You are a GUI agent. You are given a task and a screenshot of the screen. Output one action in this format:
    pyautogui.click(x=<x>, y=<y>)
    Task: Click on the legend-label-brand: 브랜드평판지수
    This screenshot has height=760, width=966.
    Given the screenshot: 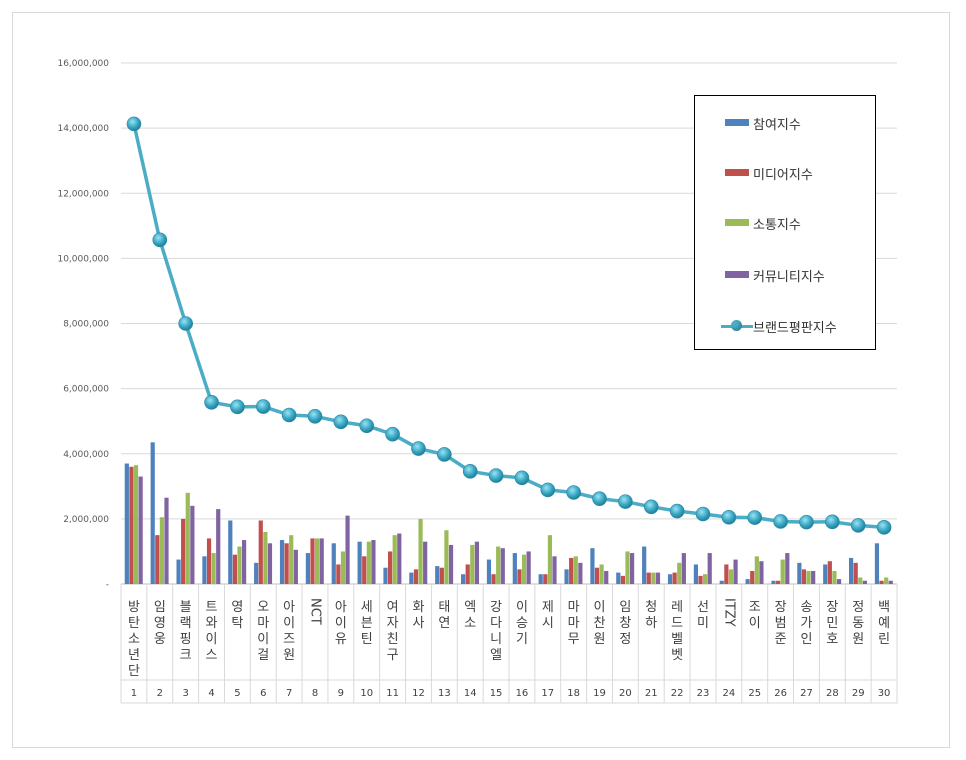 What is the action you would take?
    pyautogui.click(x=795, y=328)
    